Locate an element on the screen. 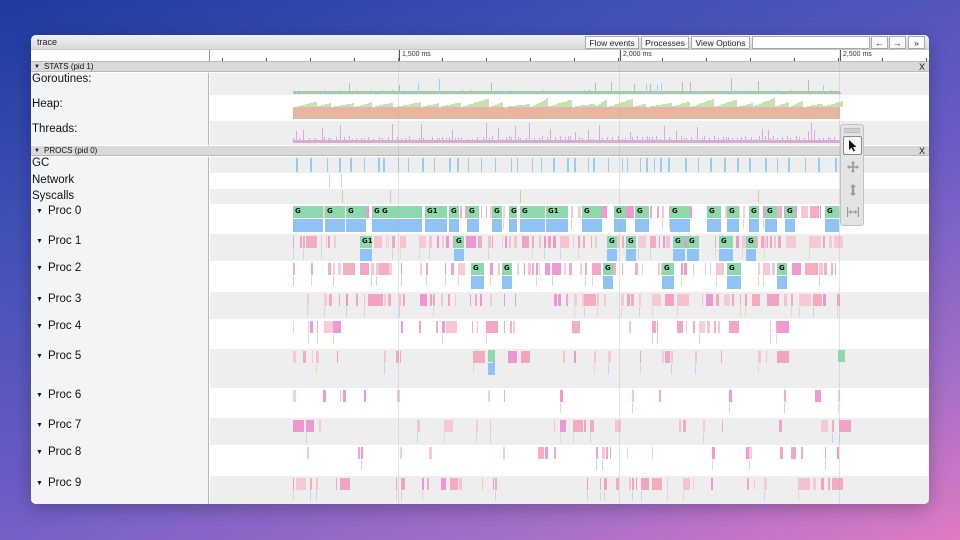  proc-6-track is located at coordinates (569, 403).